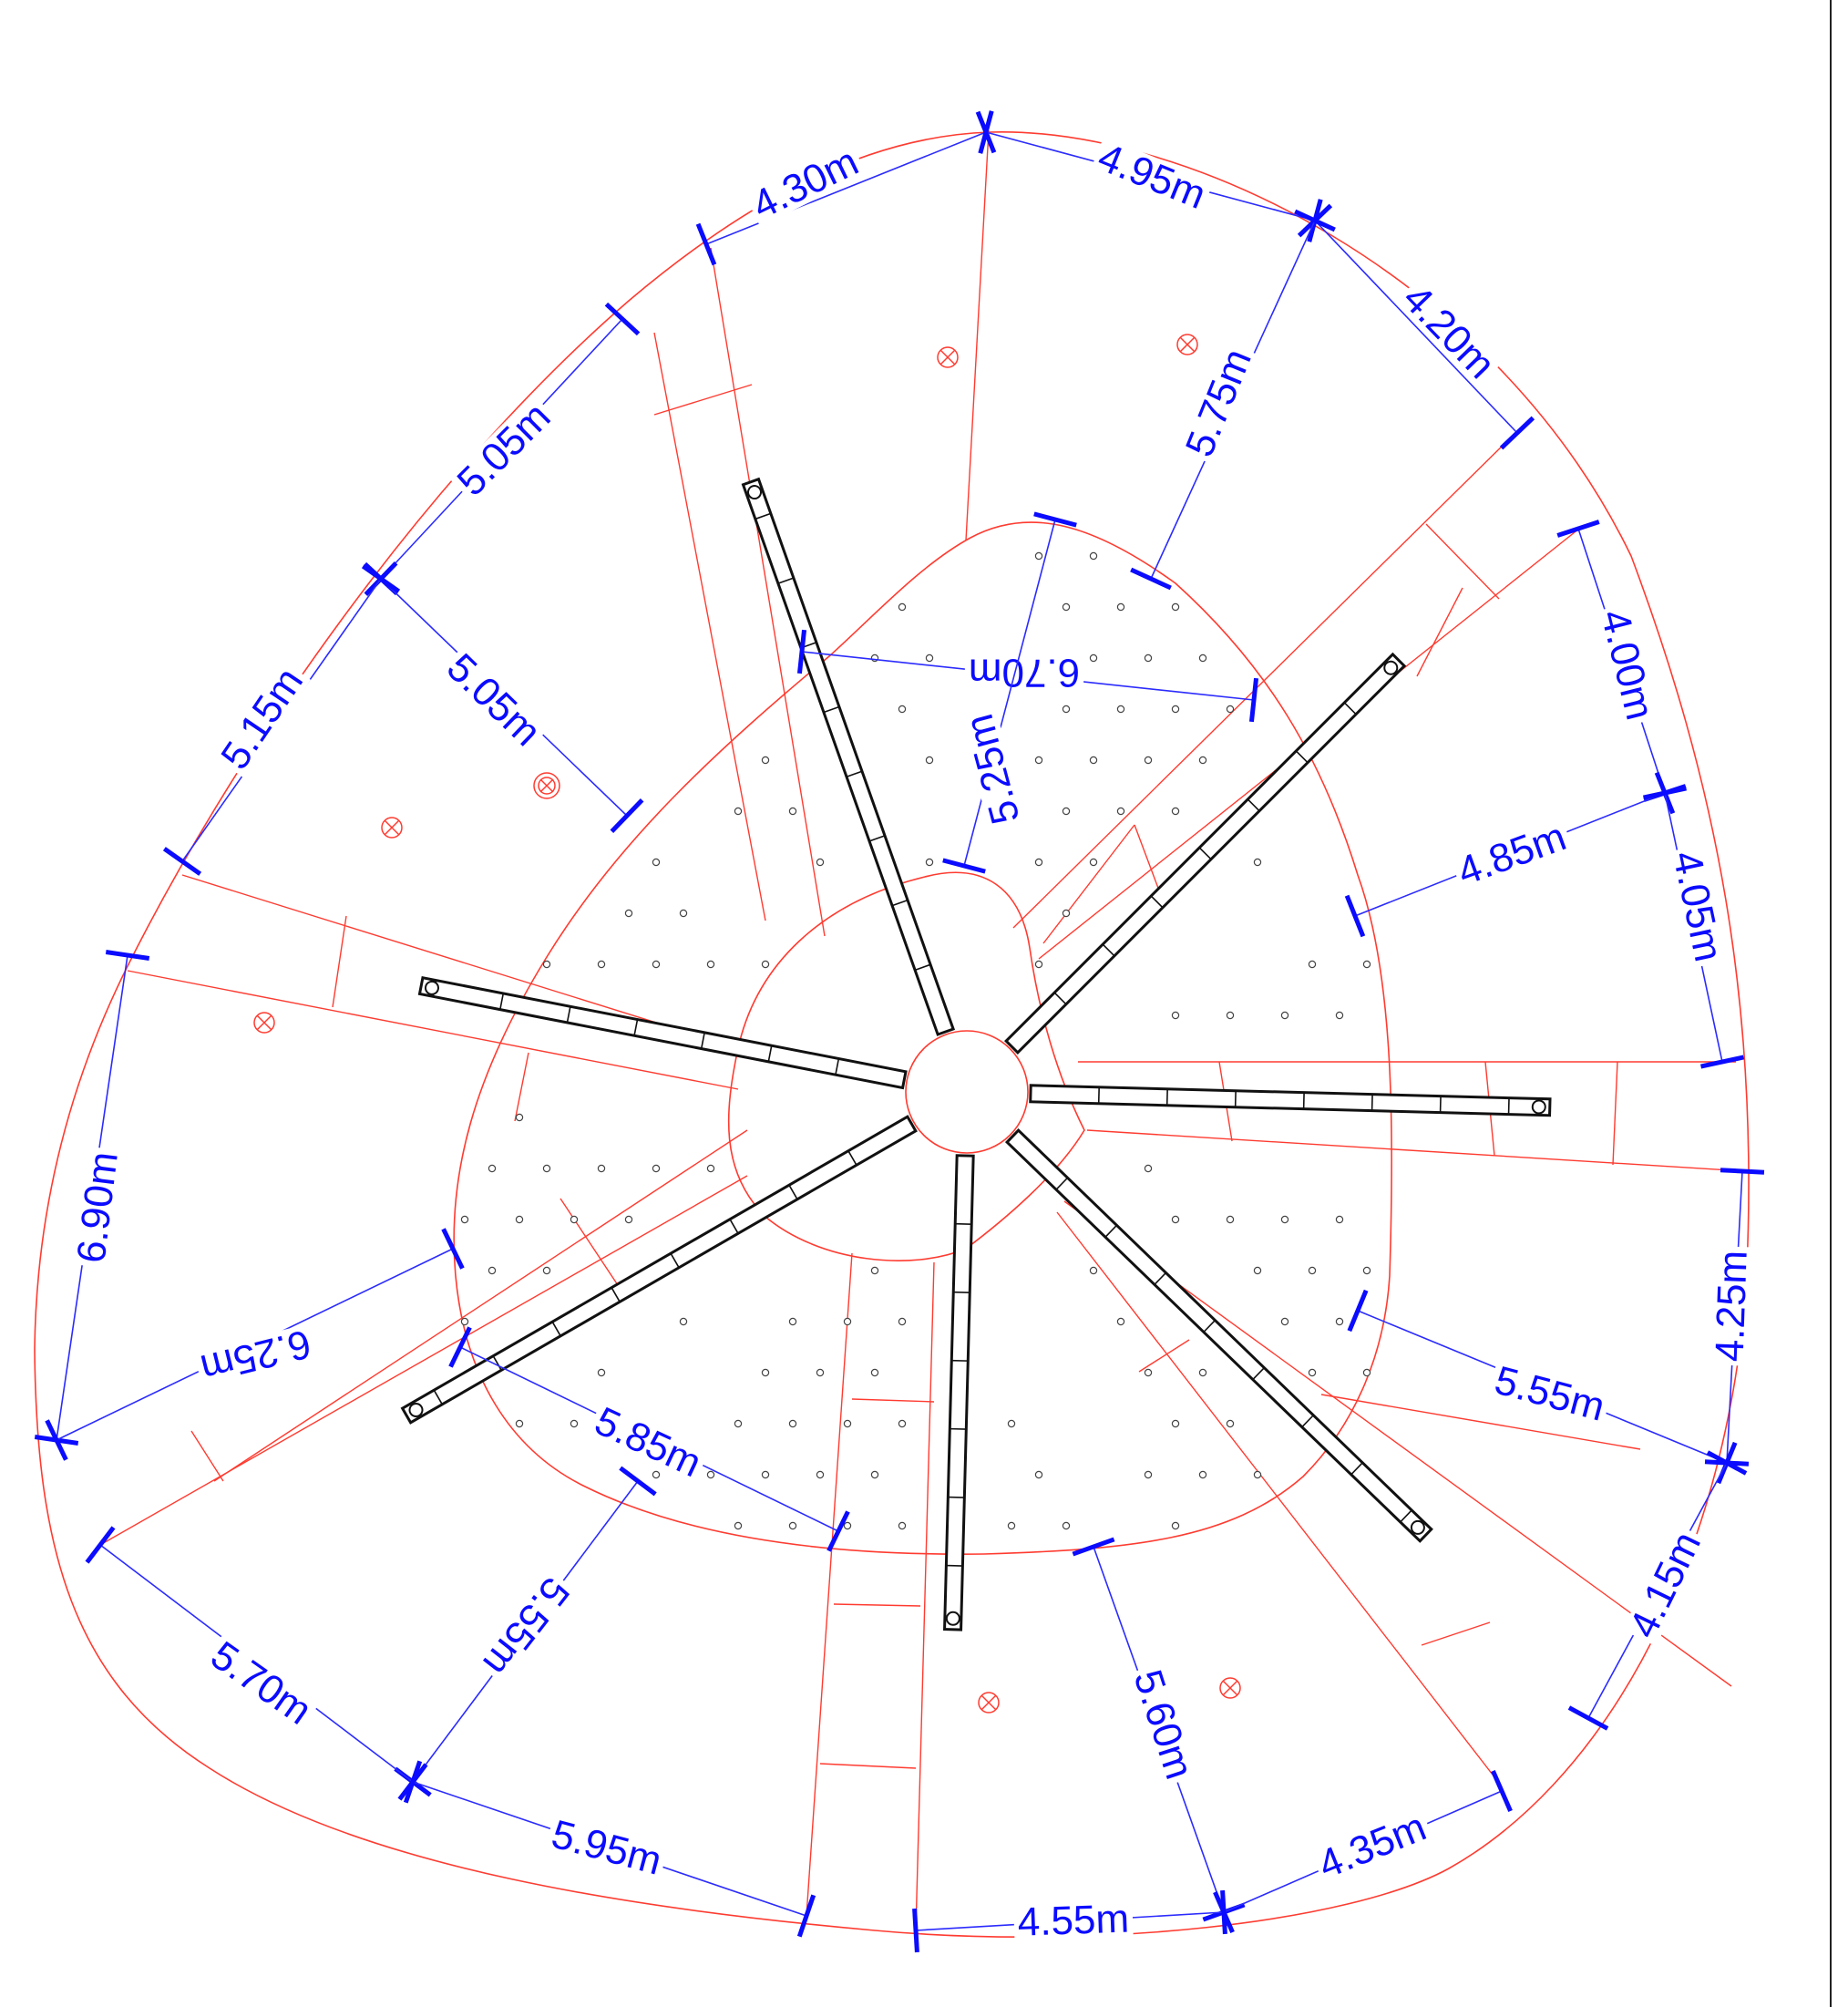 This screenshot has width=1848, height=2007. What do you see at coordinates (1627, 665) in the screenshot?
I see `dimension-label: 4.00m` at bounding box center [1627, 665].